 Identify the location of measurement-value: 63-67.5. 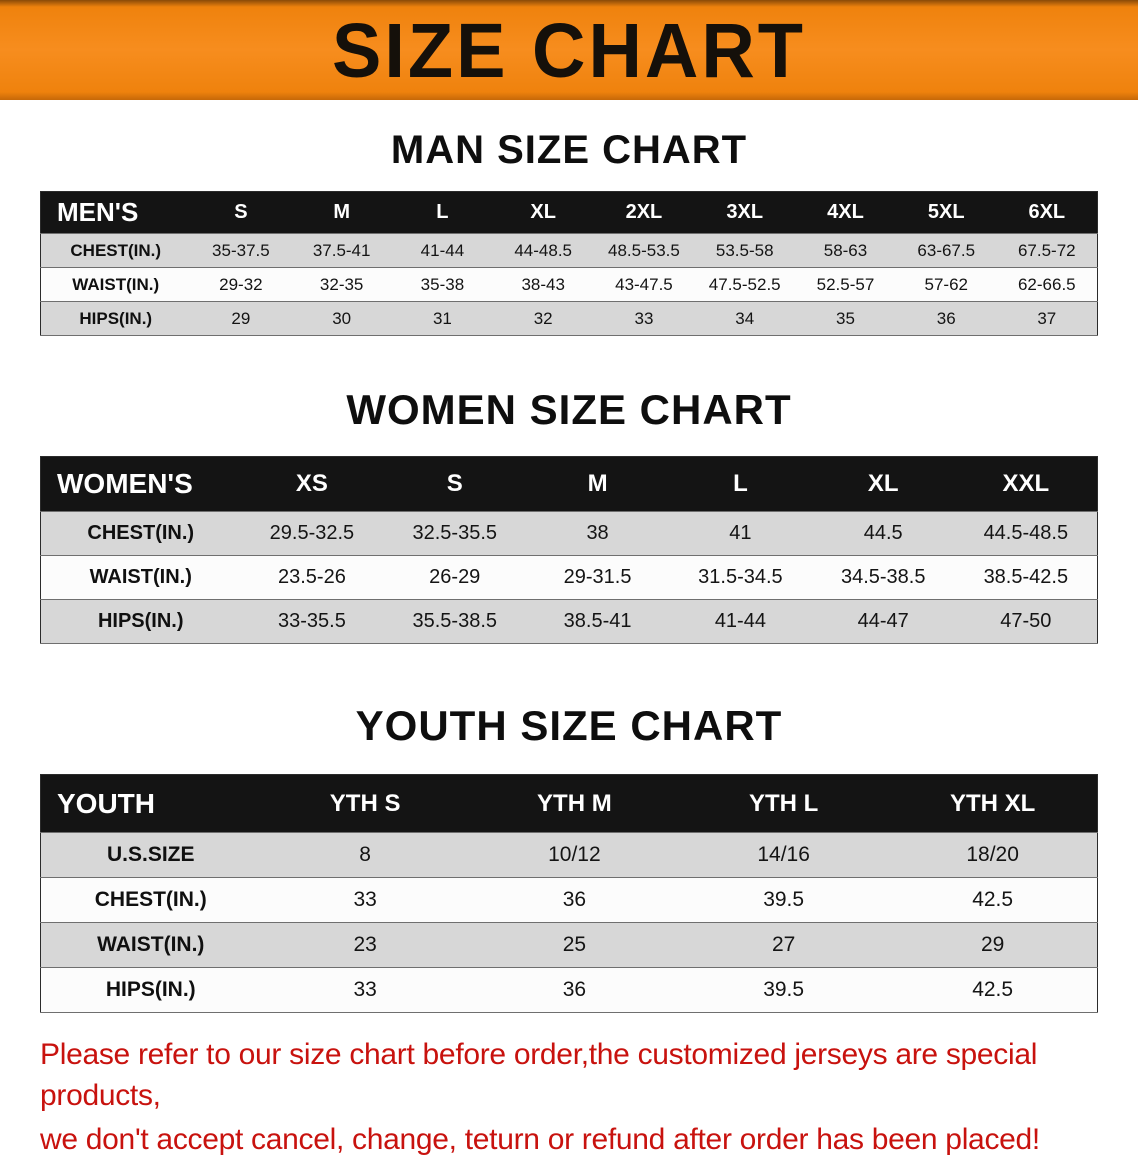
(946, 250).